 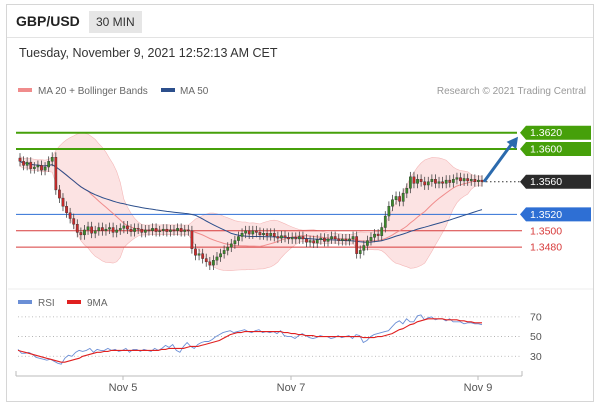 I want to click on ma50-legend-label: MA 50, so click(x=194, y=91).